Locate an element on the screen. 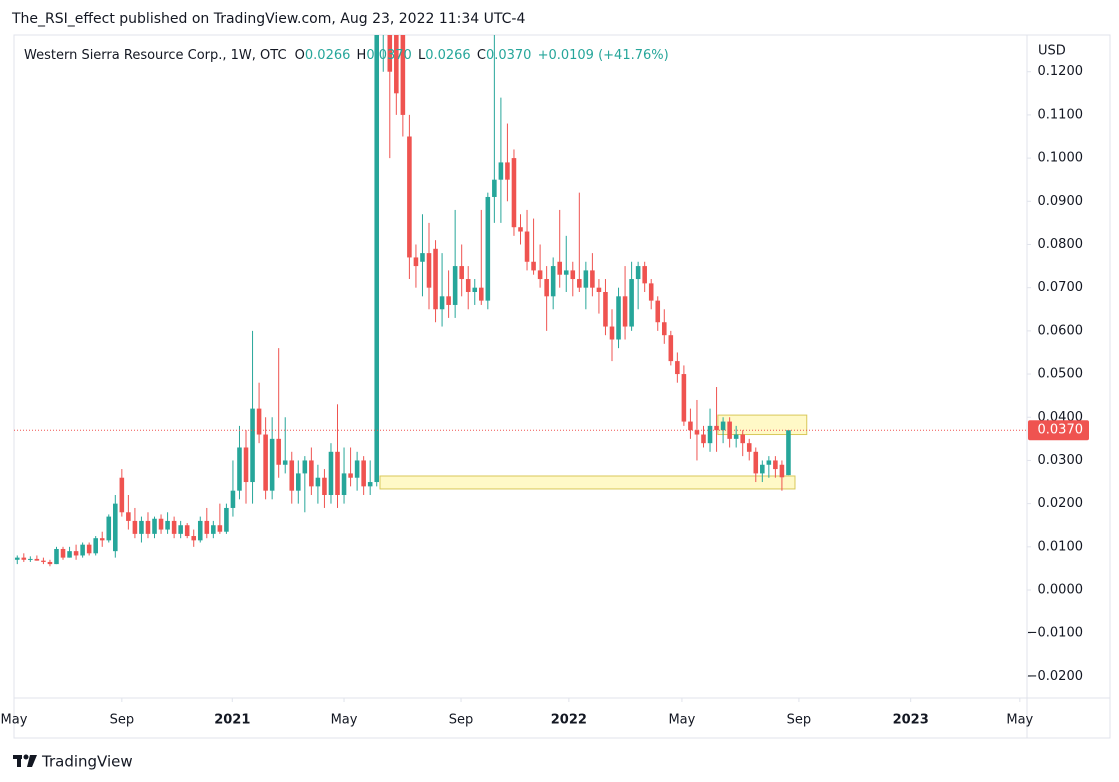 The image size is (1119, 782). footer-brand: TradingView is located at coordinates (87, 762).